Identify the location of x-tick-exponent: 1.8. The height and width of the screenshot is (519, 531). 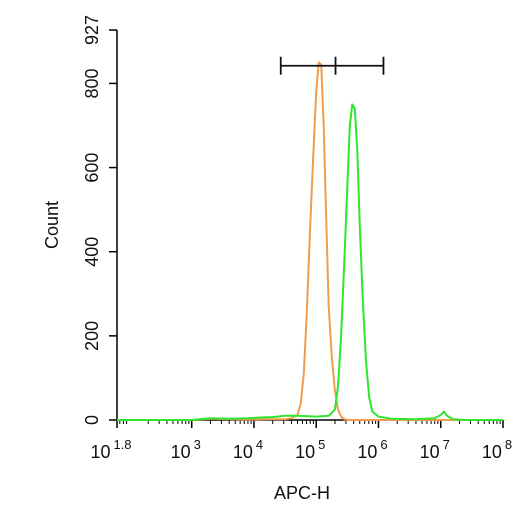
(122, 444).